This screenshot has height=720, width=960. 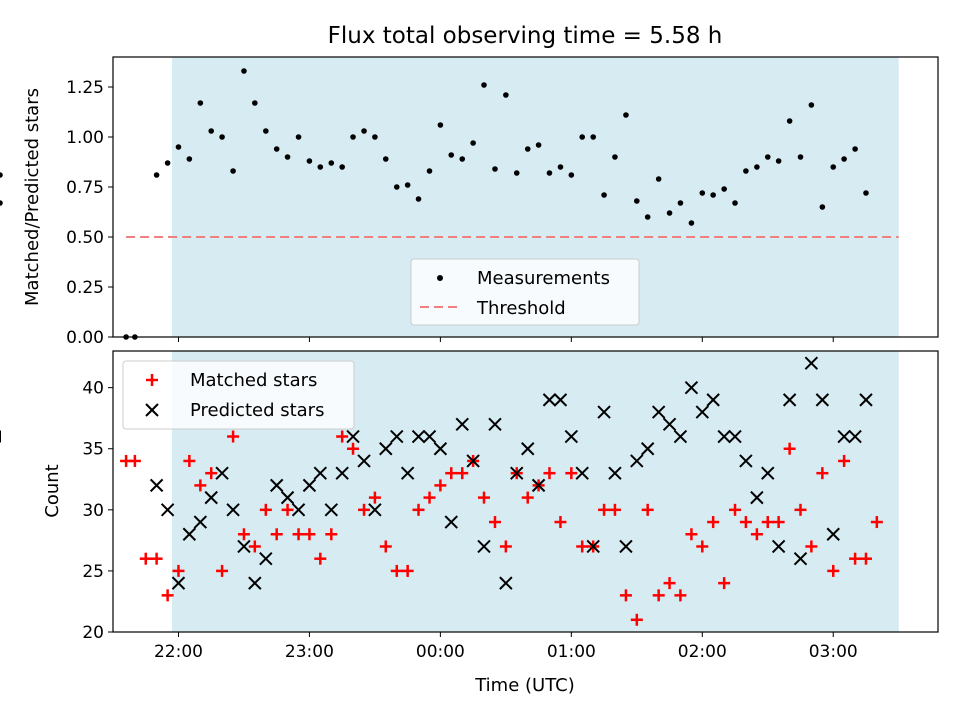 I want to click on count-y-axis-label: Count, so click(x=52, y=490).